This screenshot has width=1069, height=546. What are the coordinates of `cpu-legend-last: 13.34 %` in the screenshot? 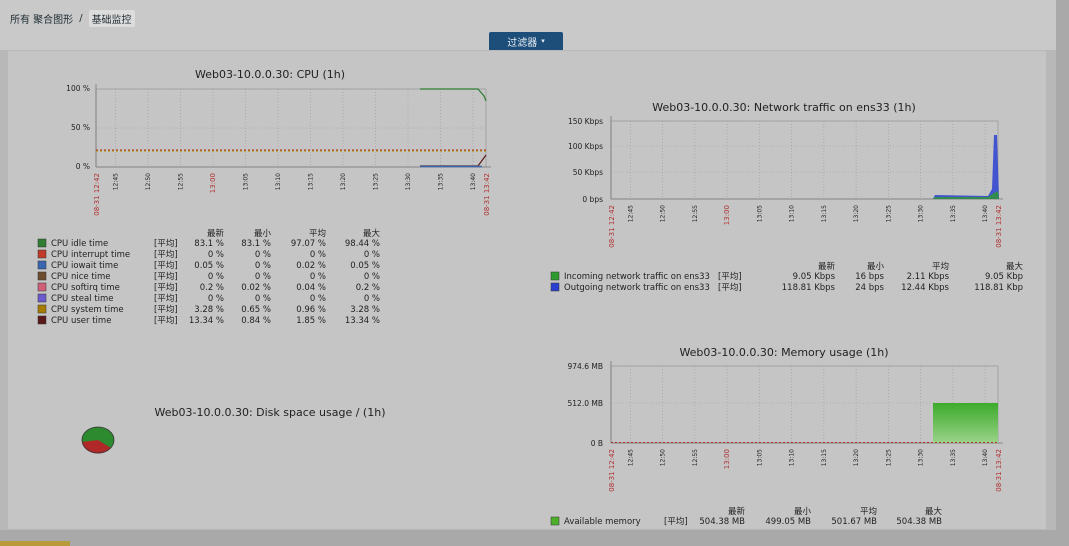 It's located at (206, 321).